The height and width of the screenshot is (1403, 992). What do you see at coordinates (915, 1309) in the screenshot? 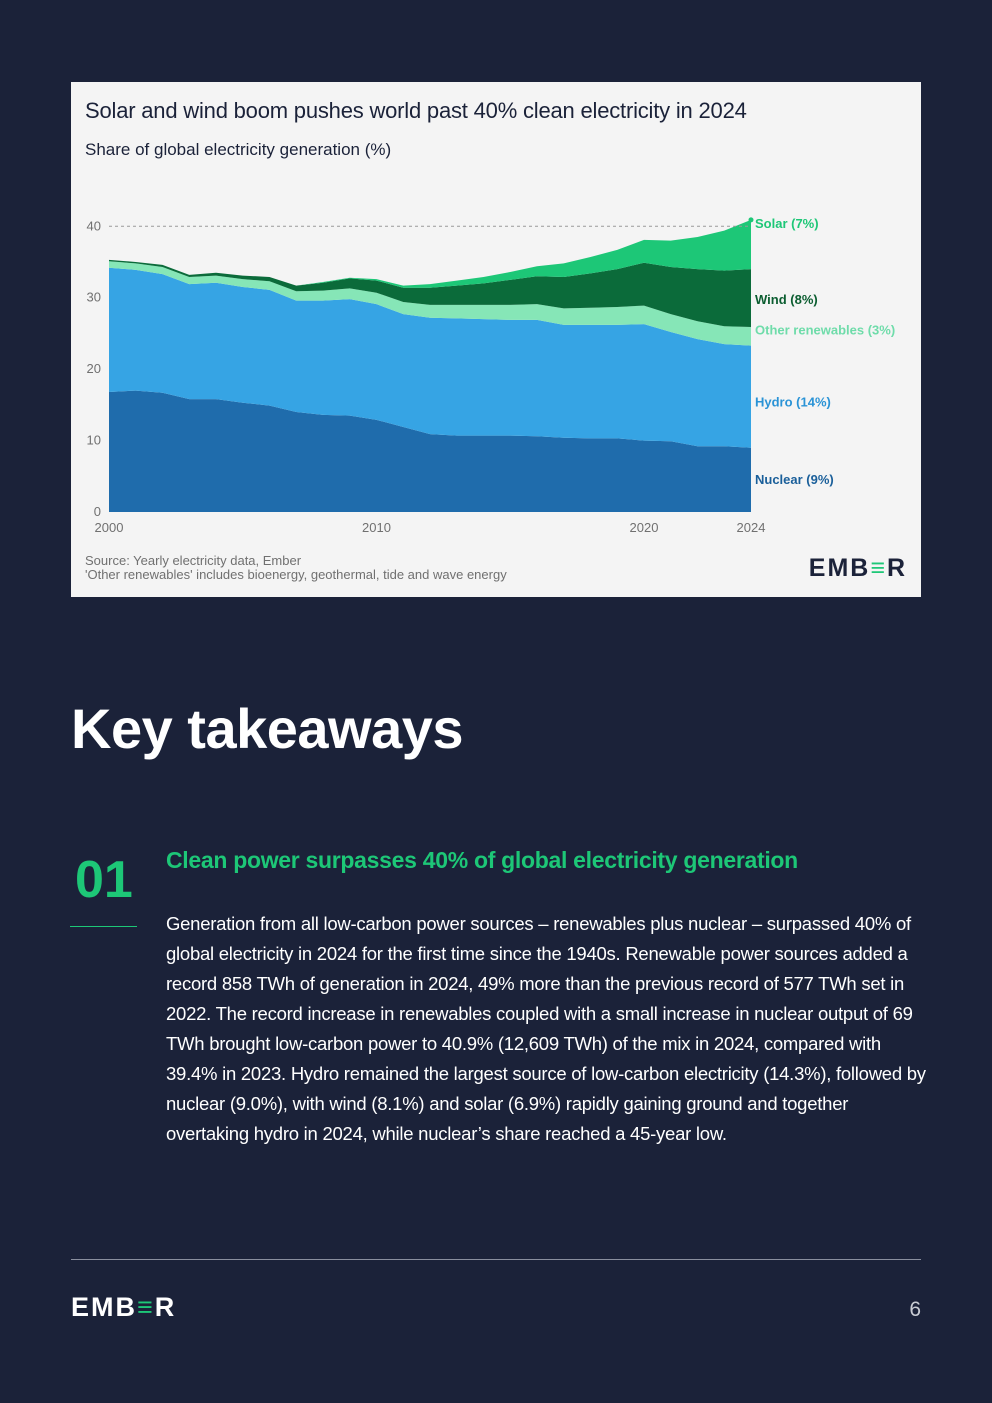
I see `page-number: 6` at bounding box center [915, 1309].